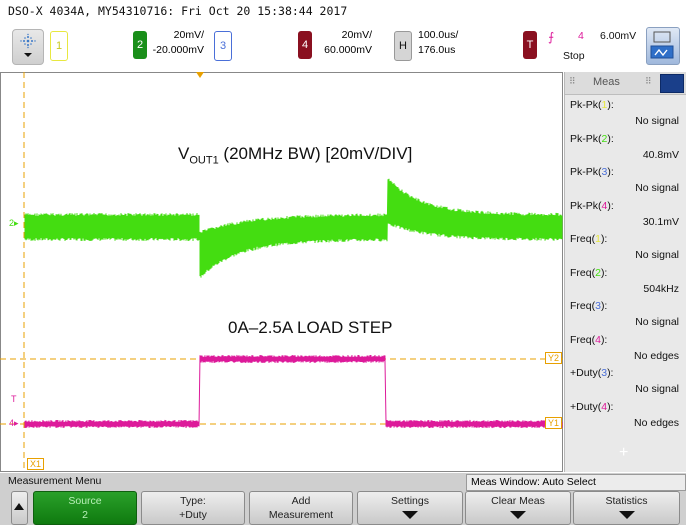  Describe the element at coordinates (301, 501) in the screenshot. I see `add-label: Add` at that location.